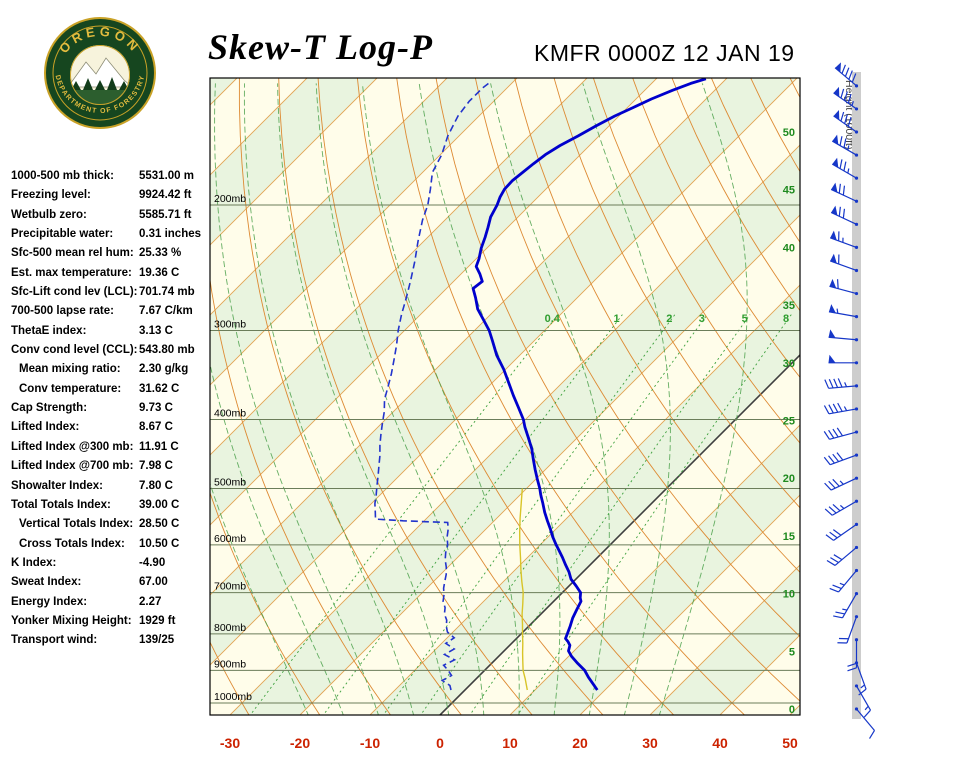  I want to click on temp-tick-label: 20, so click(580, 743).